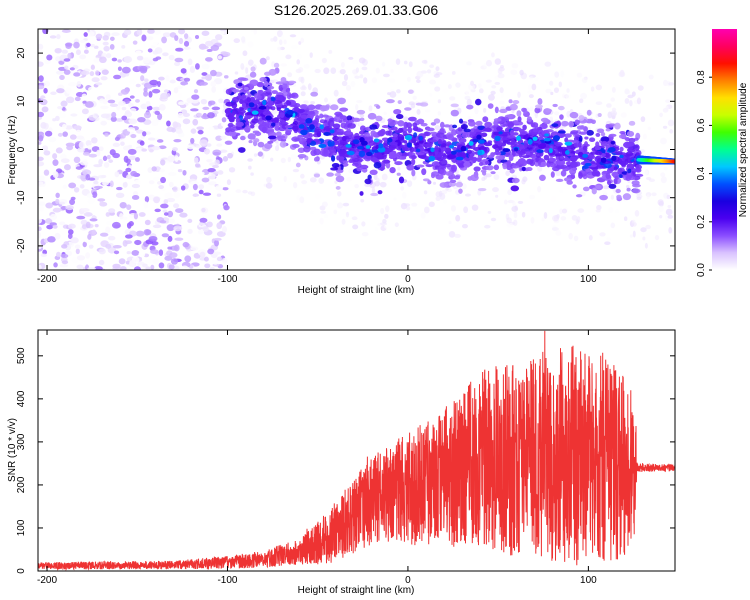 The image size is (750, 600). I want to click on colorbar-gradient, so click(724, 149).